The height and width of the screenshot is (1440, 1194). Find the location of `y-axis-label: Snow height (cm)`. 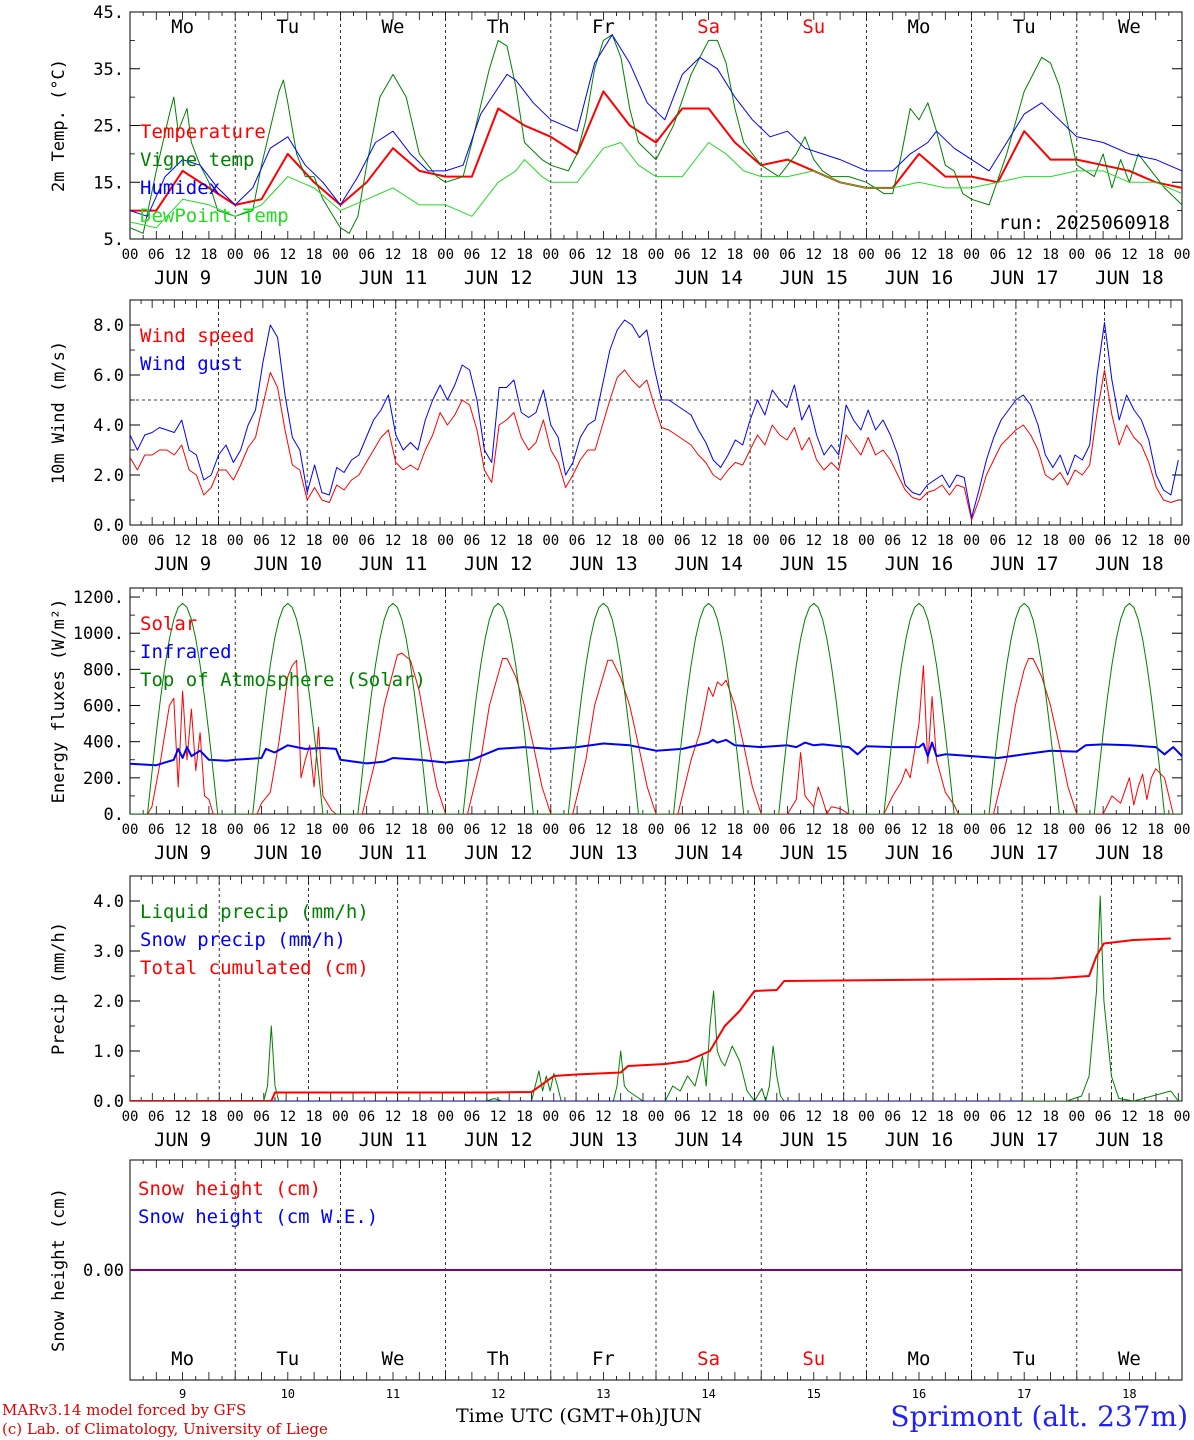

y-axis-label: Snow height (cm) is located at coordinates (59, 1270).